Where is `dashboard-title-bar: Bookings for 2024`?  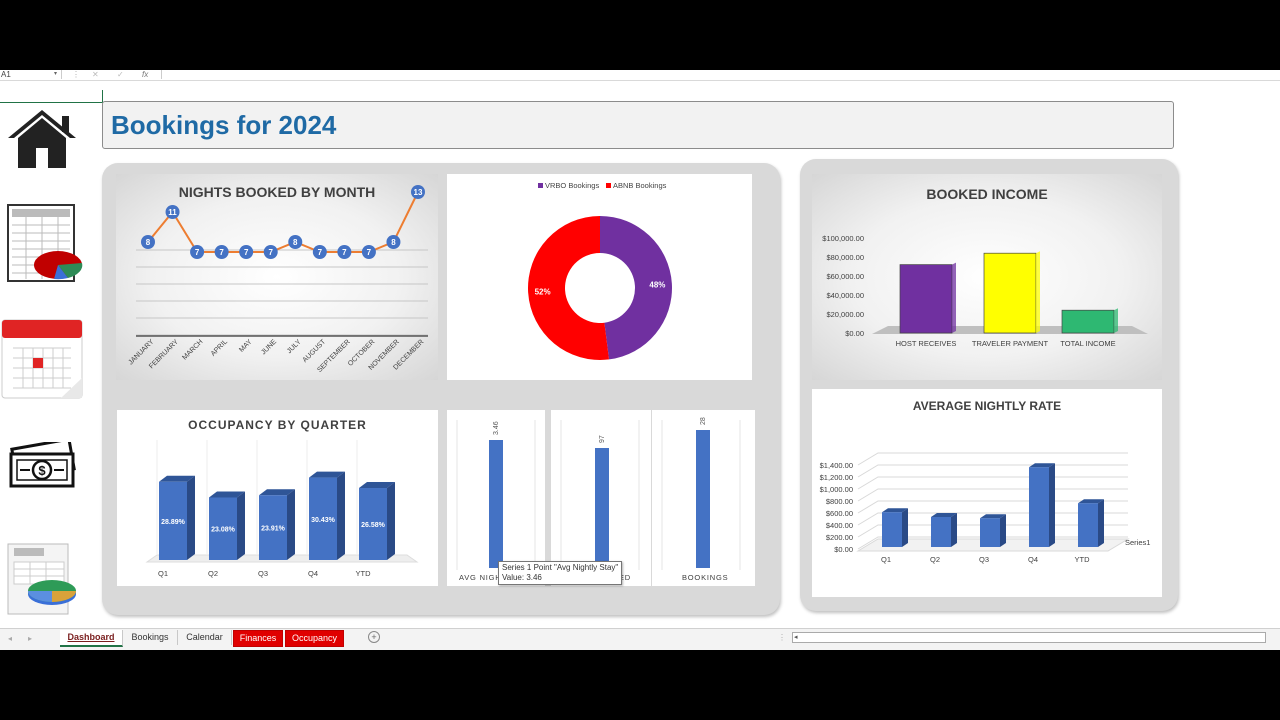
dashboard-title-bar: Bookings for 2024 is located at coordinates (638, 125).